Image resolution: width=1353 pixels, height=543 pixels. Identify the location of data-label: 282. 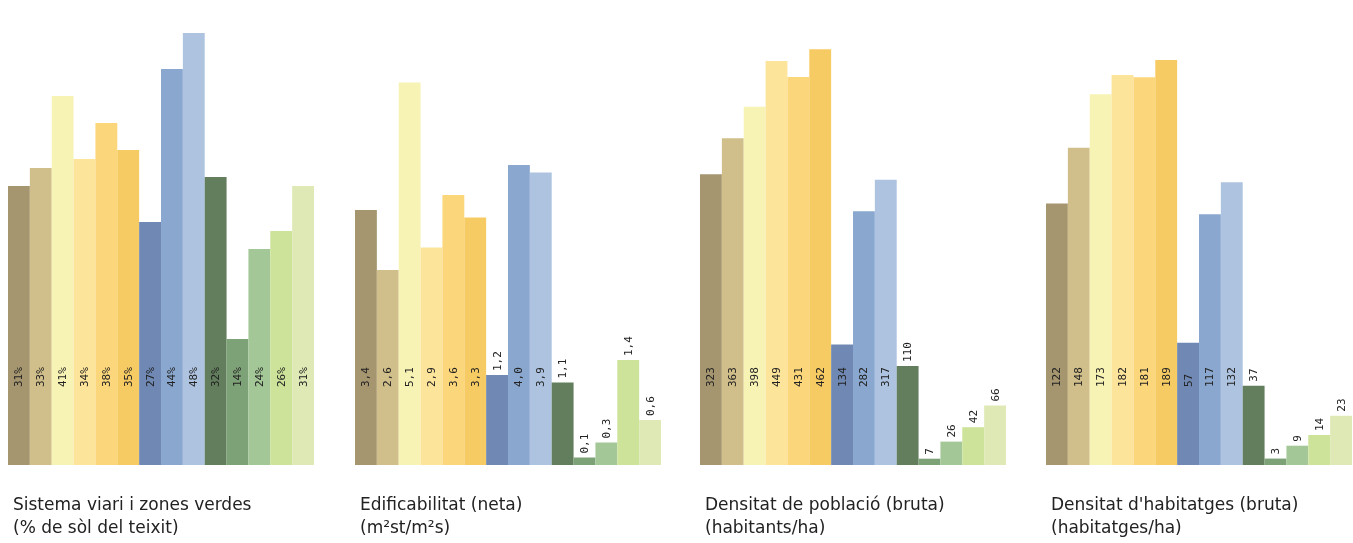
(864, 377).